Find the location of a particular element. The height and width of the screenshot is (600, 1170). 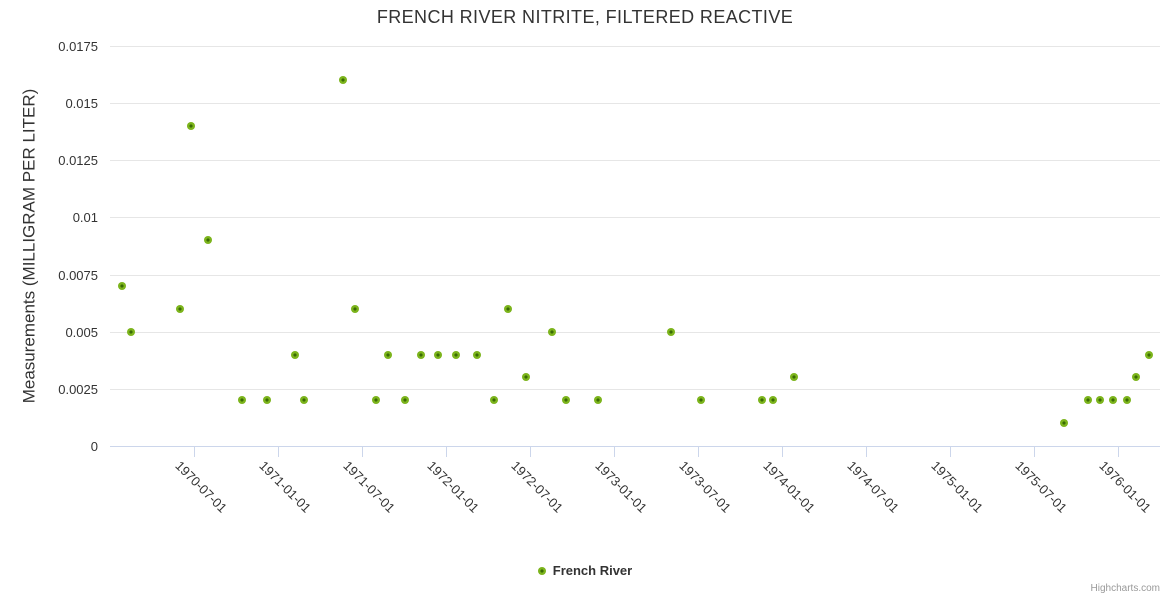

y-axis-label: 0.0125 is located at coordinates (78, 161).